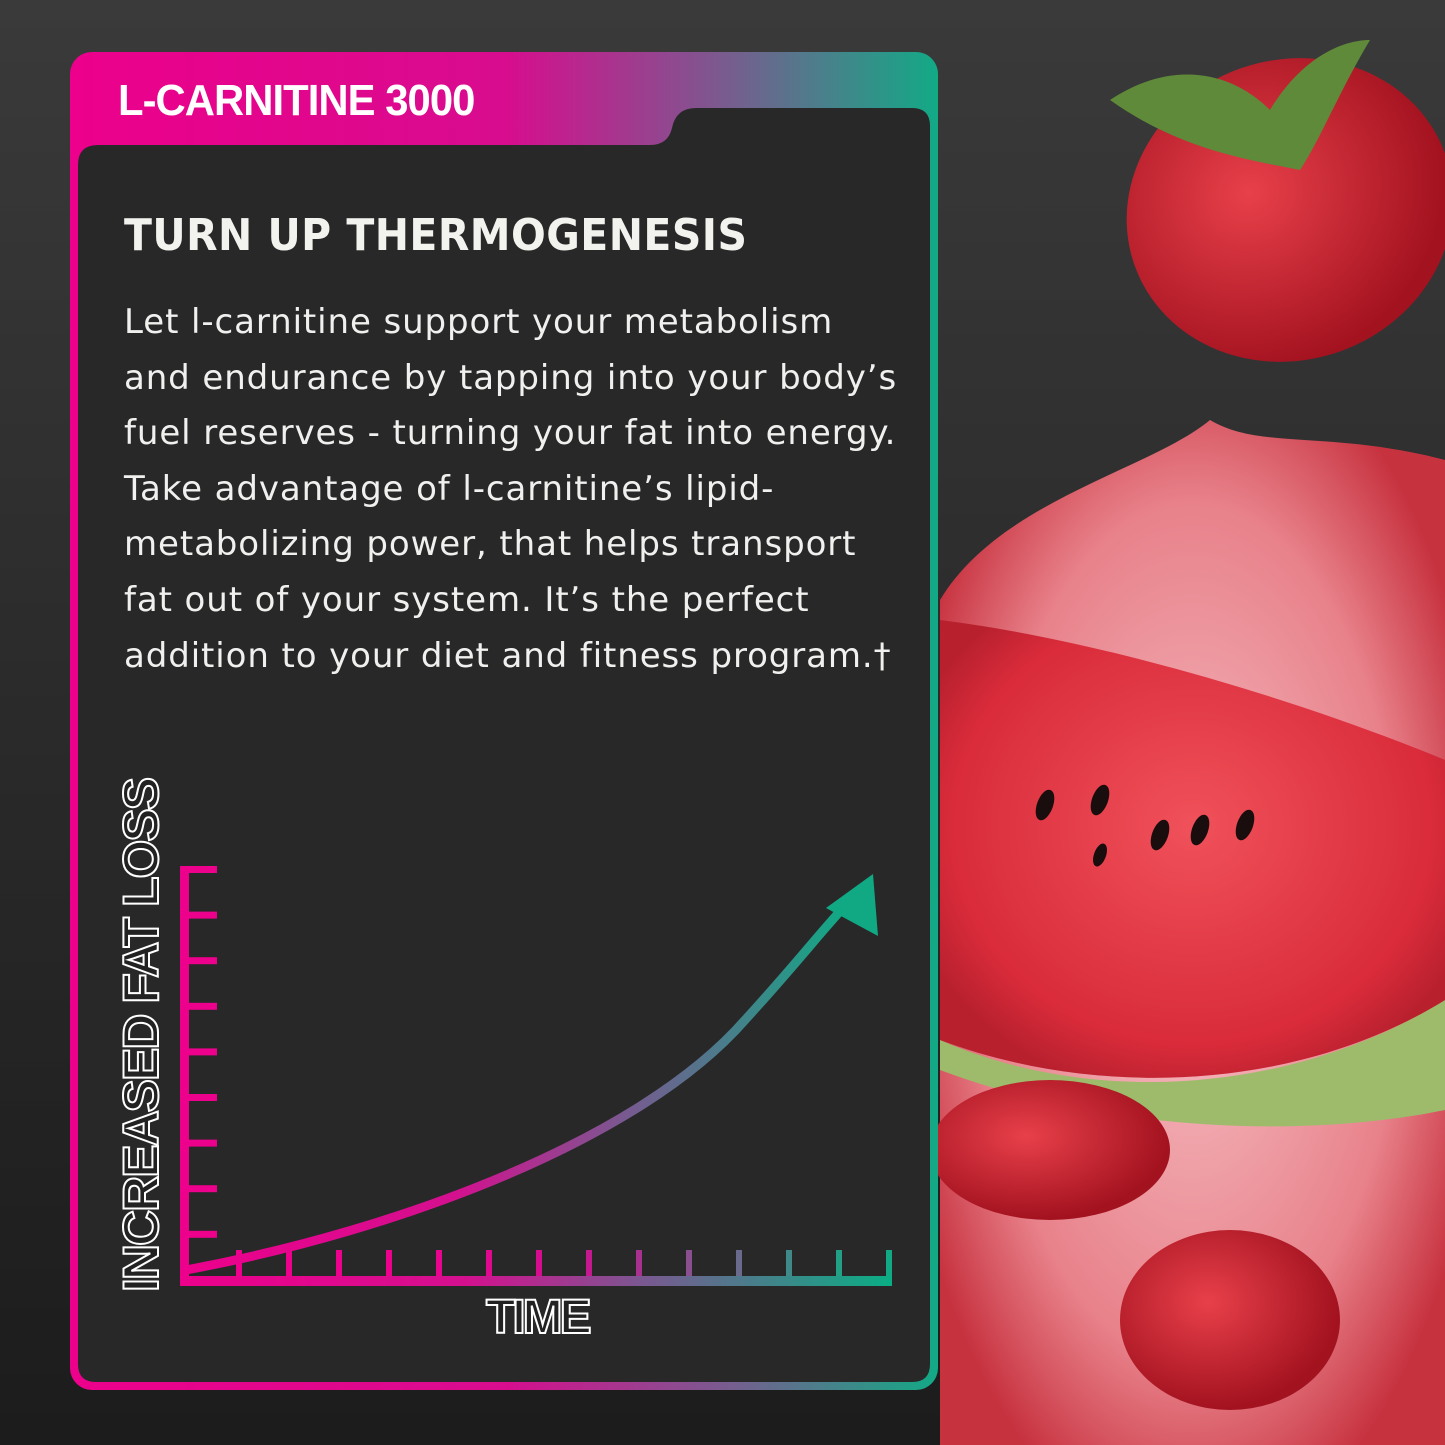 The height and width of the screenshot is (1445, 1445). I want to click on strawberry-bottom-right, so click(1230, 1320).